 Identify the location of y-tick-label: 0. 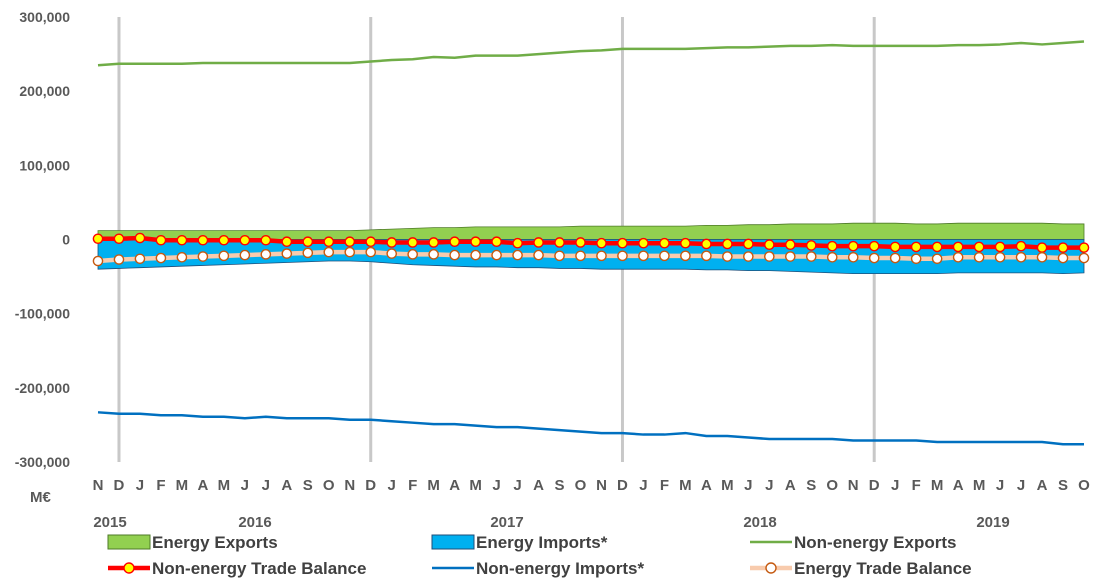
(66, 240).